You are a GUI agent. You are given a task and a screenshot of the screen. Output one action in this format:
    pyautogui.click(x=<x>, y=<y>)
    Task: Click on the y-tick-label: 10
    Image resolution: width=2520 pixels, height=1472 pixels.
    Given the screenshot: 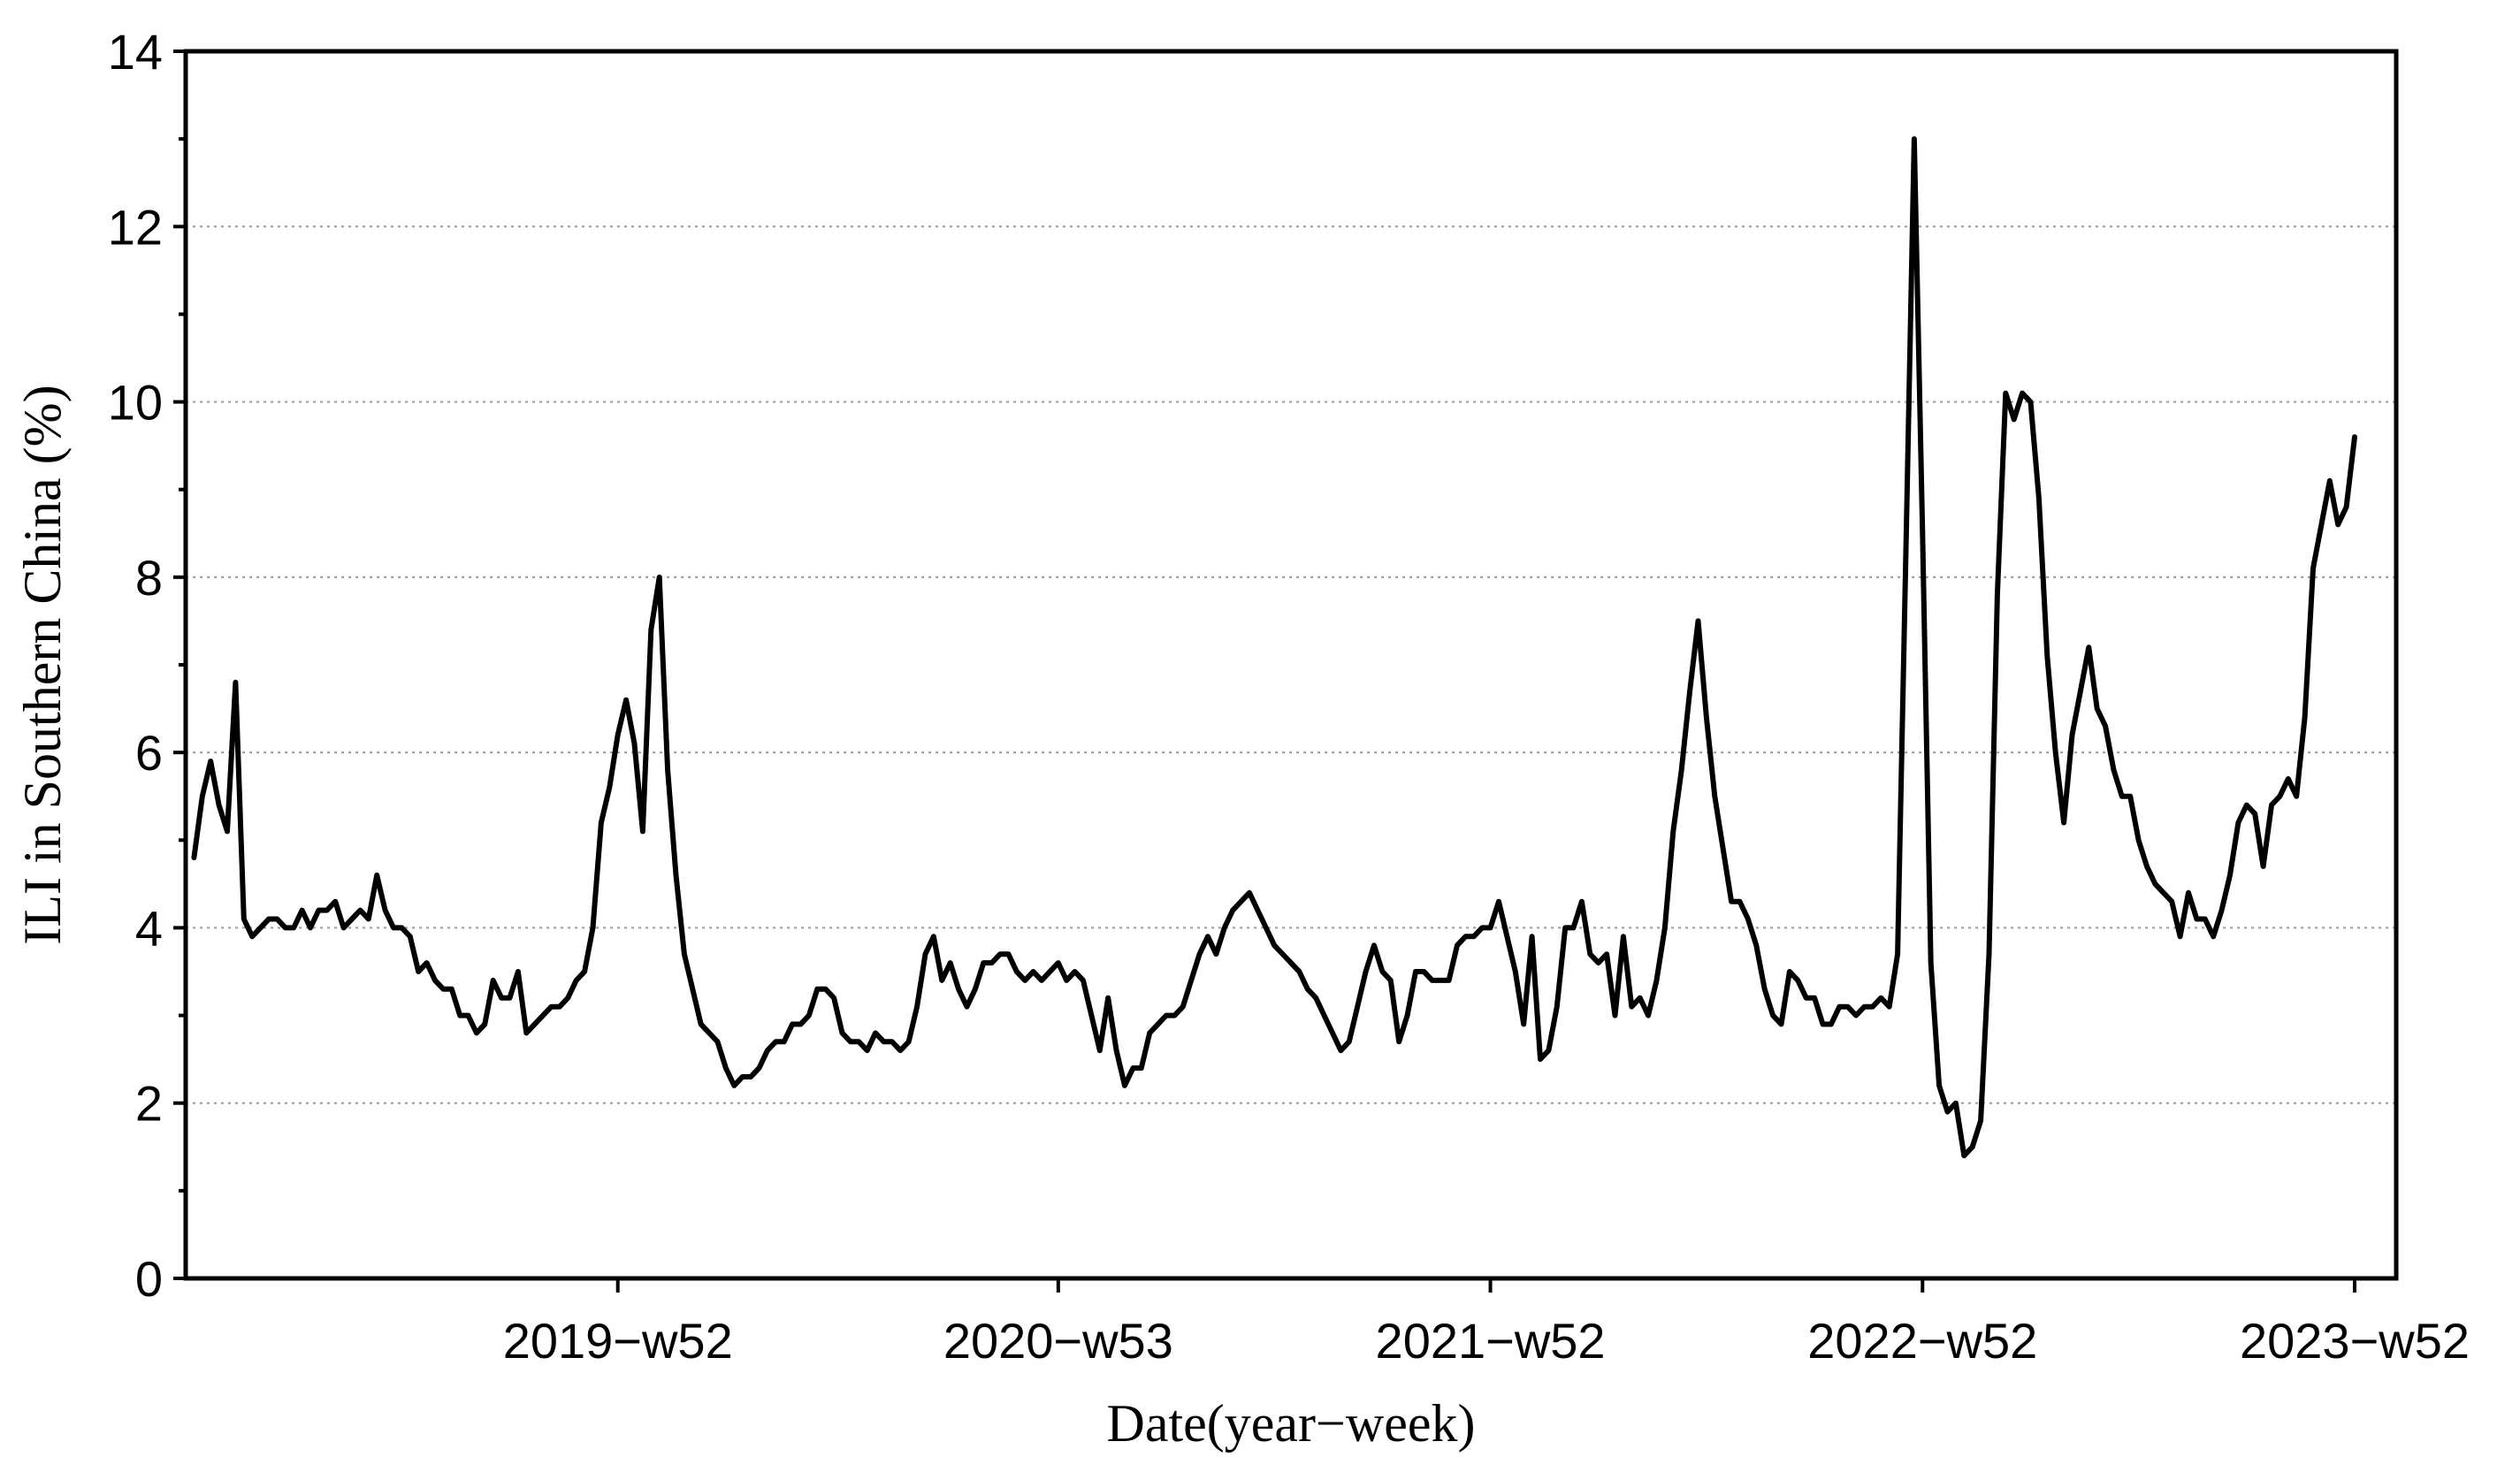 What is the action you would take?
    pyautogui.click(x=135, y=403)
    